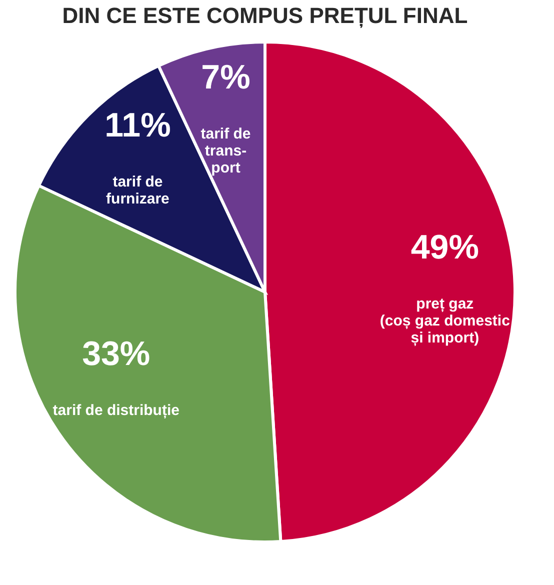  I want to click on data-label: 49%, so click(444, 247).